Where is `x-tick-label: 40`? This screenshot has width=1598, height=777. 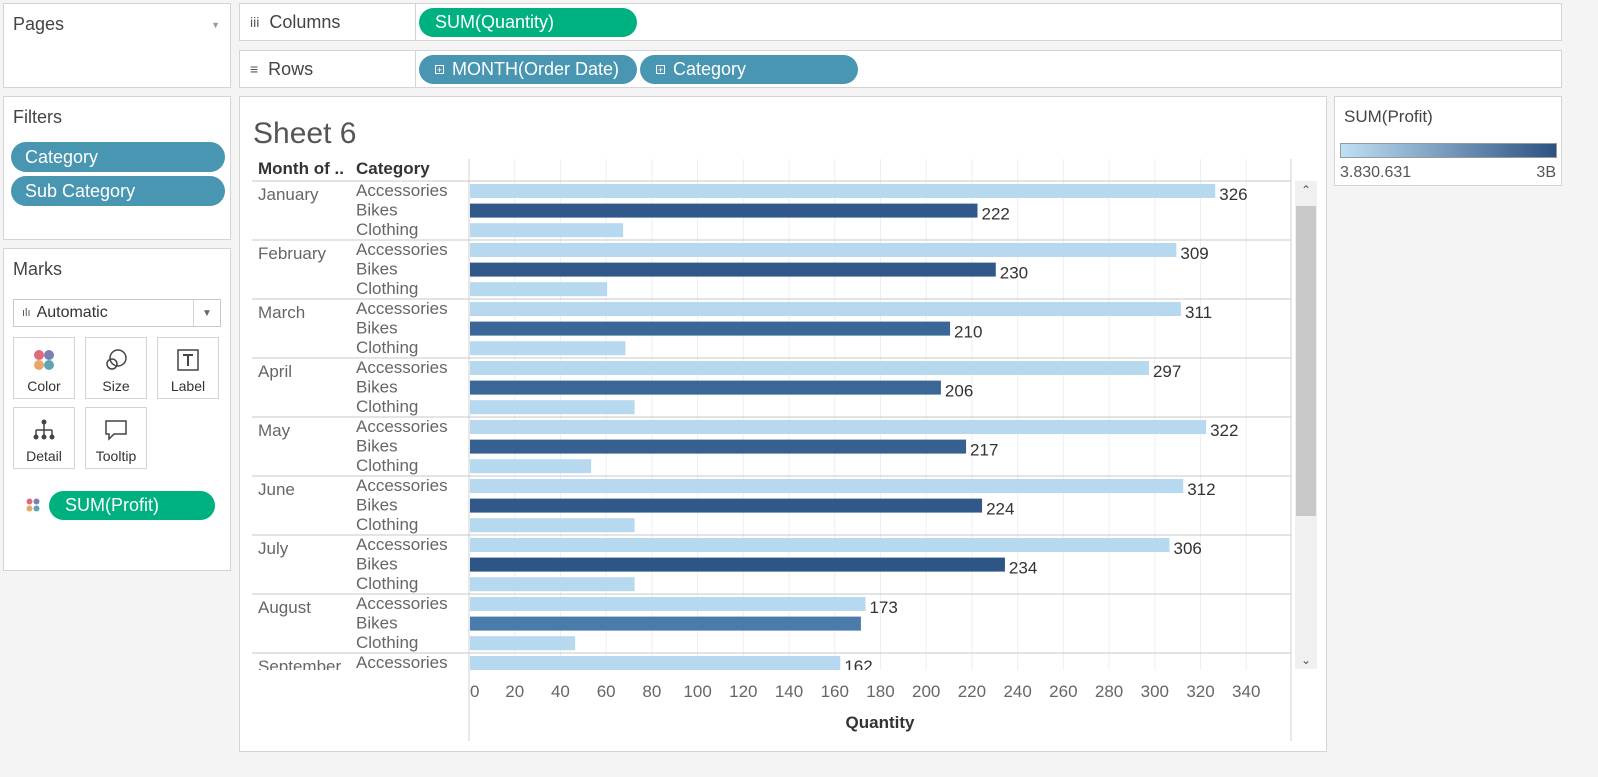 x-tick-label: 40 is located at coordinates (560, 691).